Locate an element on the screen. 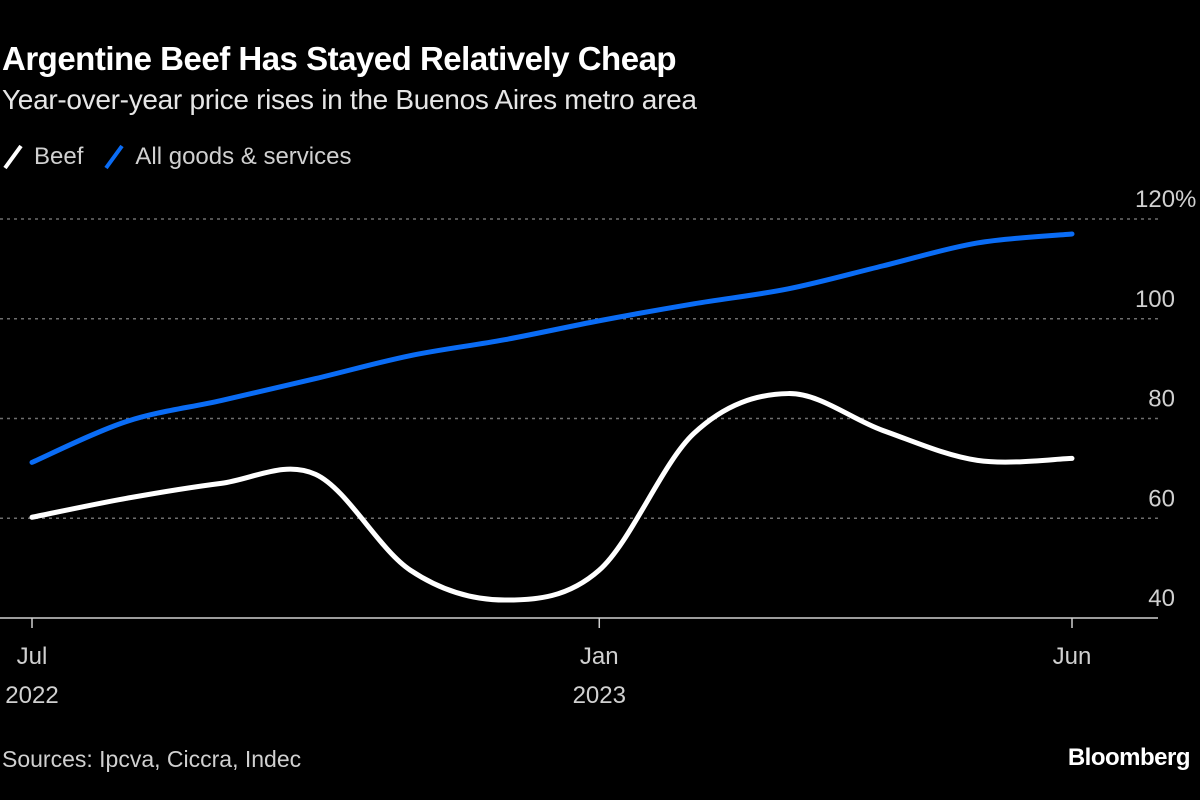 The width and height of the screenshot is (1200, 800). y-axis-labels: 40 60 80 100 120% is located at coordinates (1165, 399).